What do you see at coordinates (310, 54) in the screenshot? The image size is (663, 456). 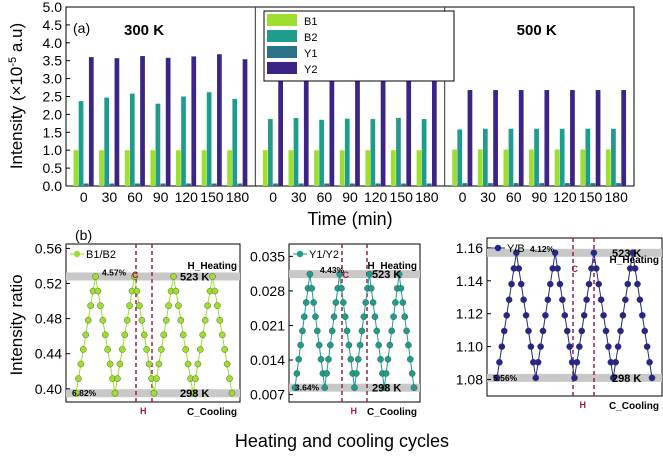 I see `legend-label: Y1` at bounding box center [310, 54].